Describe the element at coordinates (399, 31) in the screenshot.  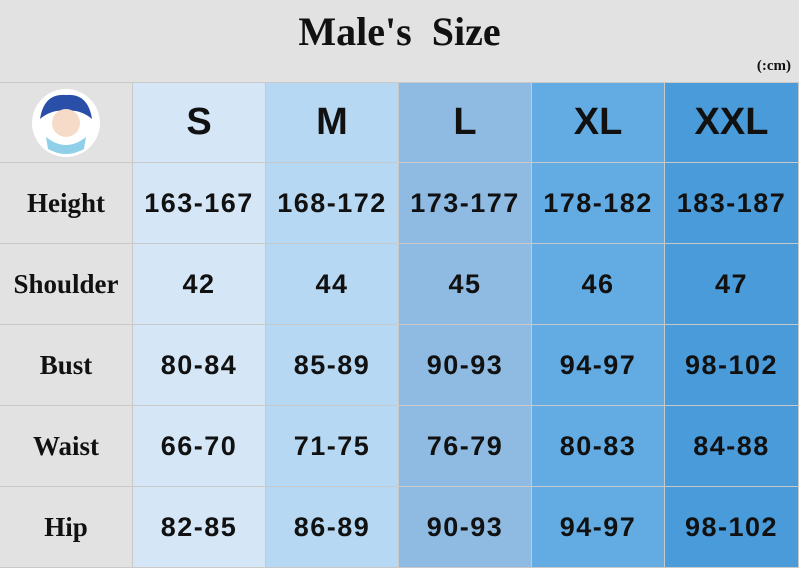
I see `title: Male's Size` at that location.